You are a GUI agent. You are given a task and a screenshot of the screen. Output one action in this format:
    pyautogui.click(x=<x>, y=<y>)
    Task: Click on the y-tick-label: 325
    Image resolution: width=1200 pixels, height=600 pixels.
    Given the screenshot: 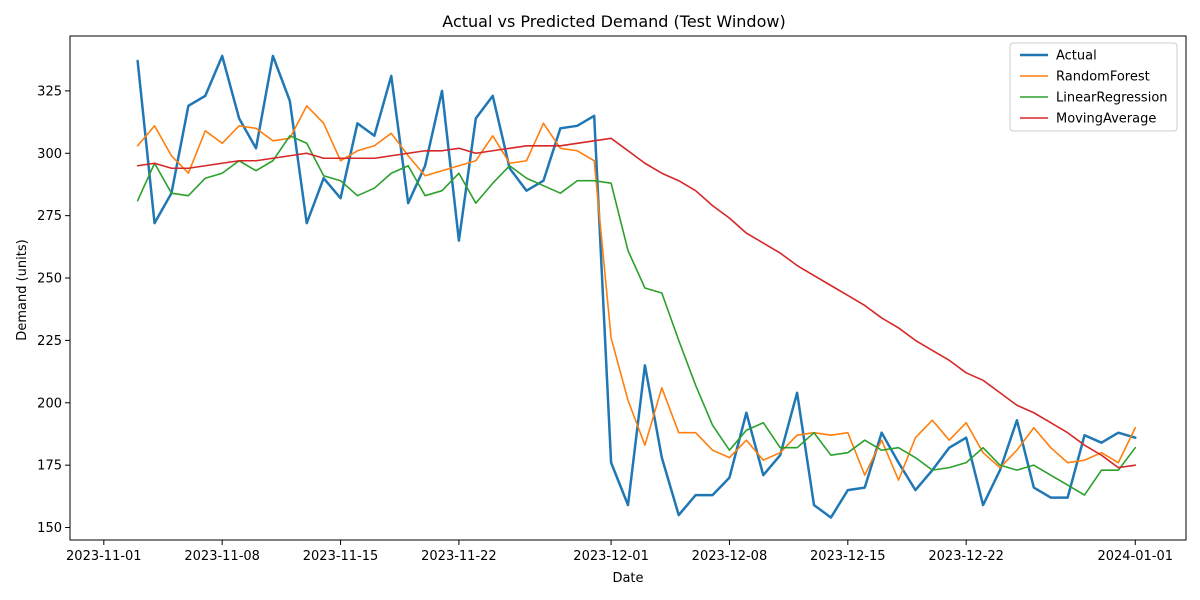 What is the action you would take?
    pyautogui.click(x=49, y=91)
    